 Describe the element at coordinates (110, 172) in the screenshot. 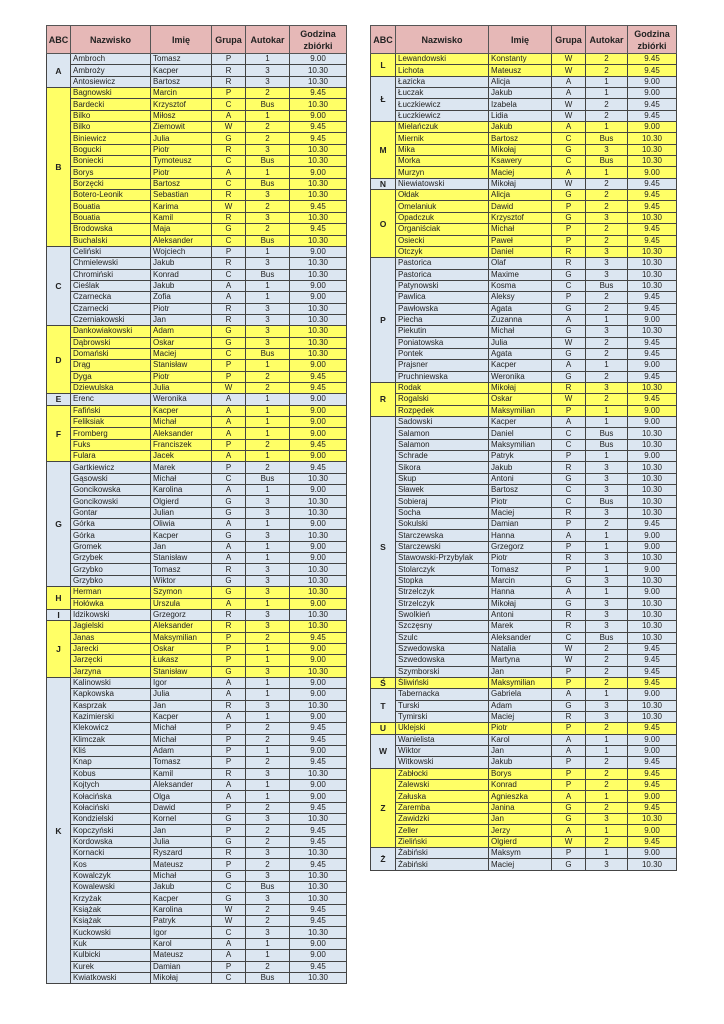

I see `surname-cell: Borys` at that location.